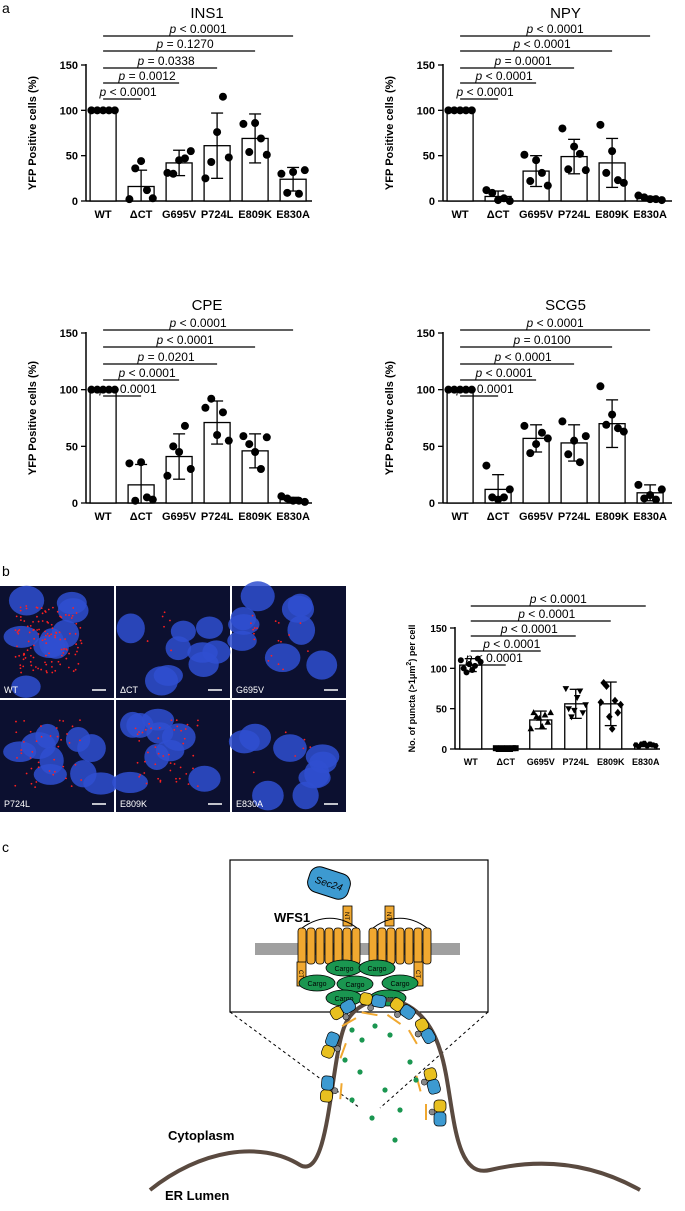  I want to click on micrograph-label: G695V, so click(250, 690).